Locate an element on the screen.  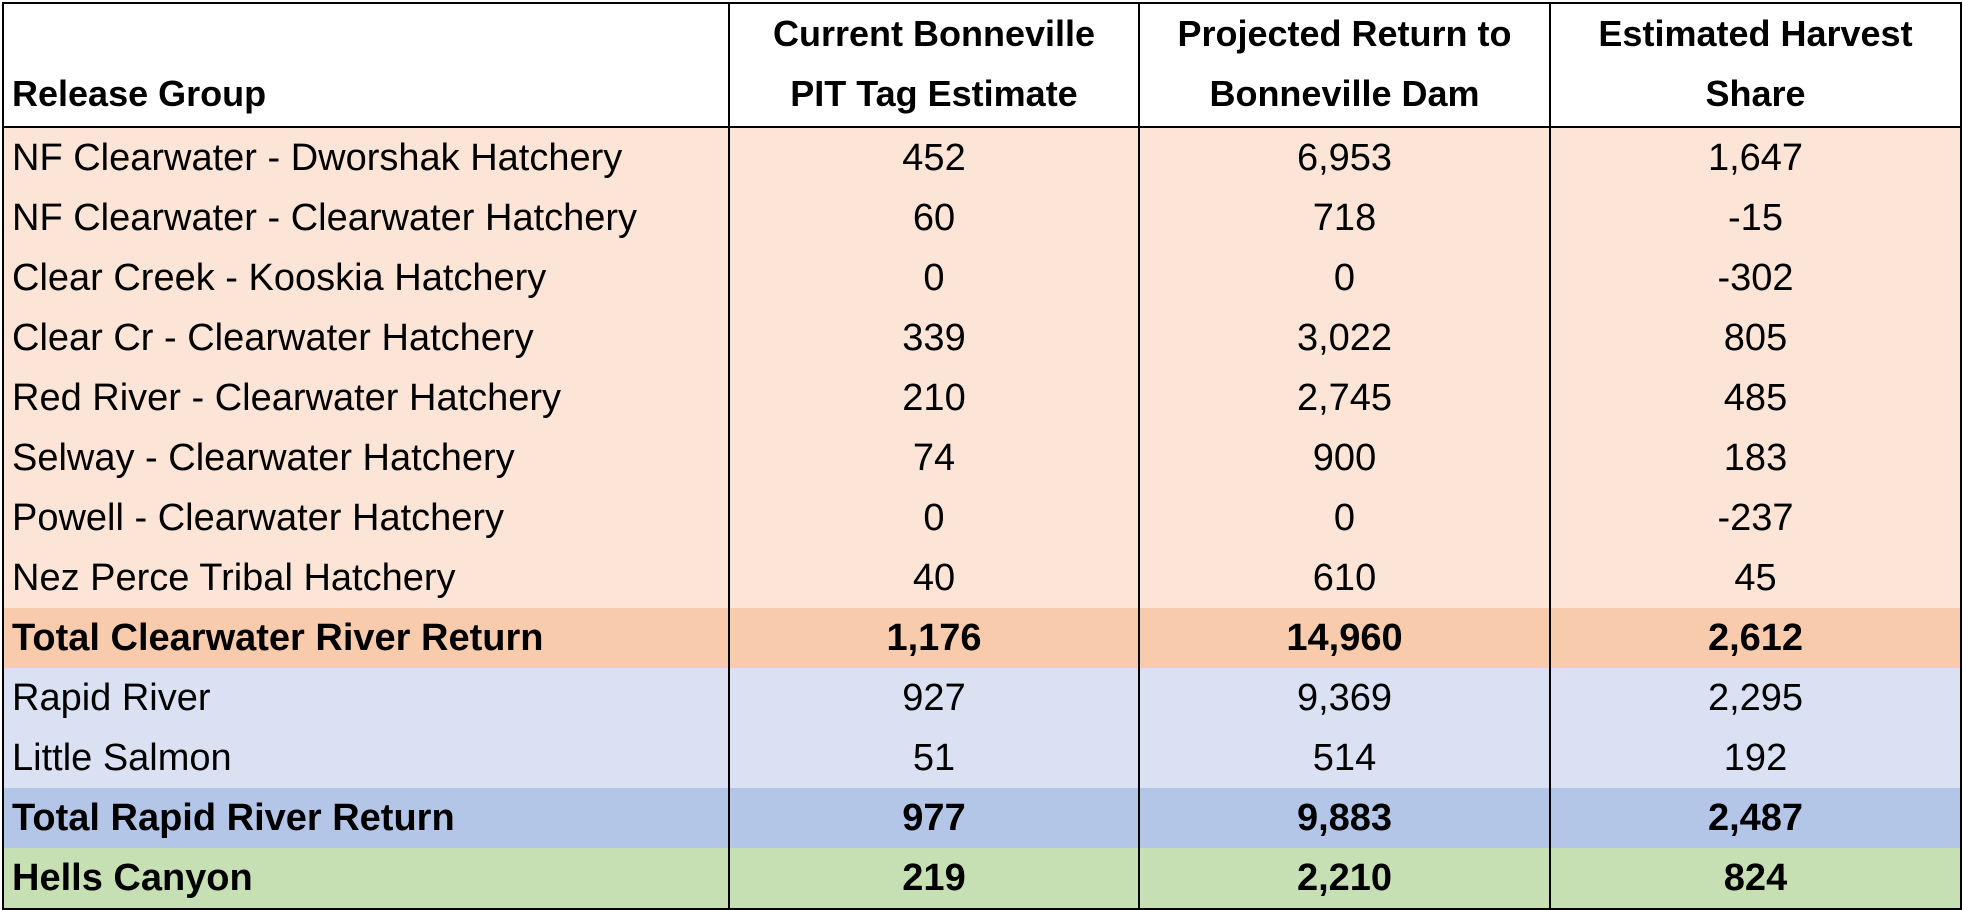
table-row: Nez Perce Tribal Hatchery 40 610 45 is located at coordinates (982, 578).